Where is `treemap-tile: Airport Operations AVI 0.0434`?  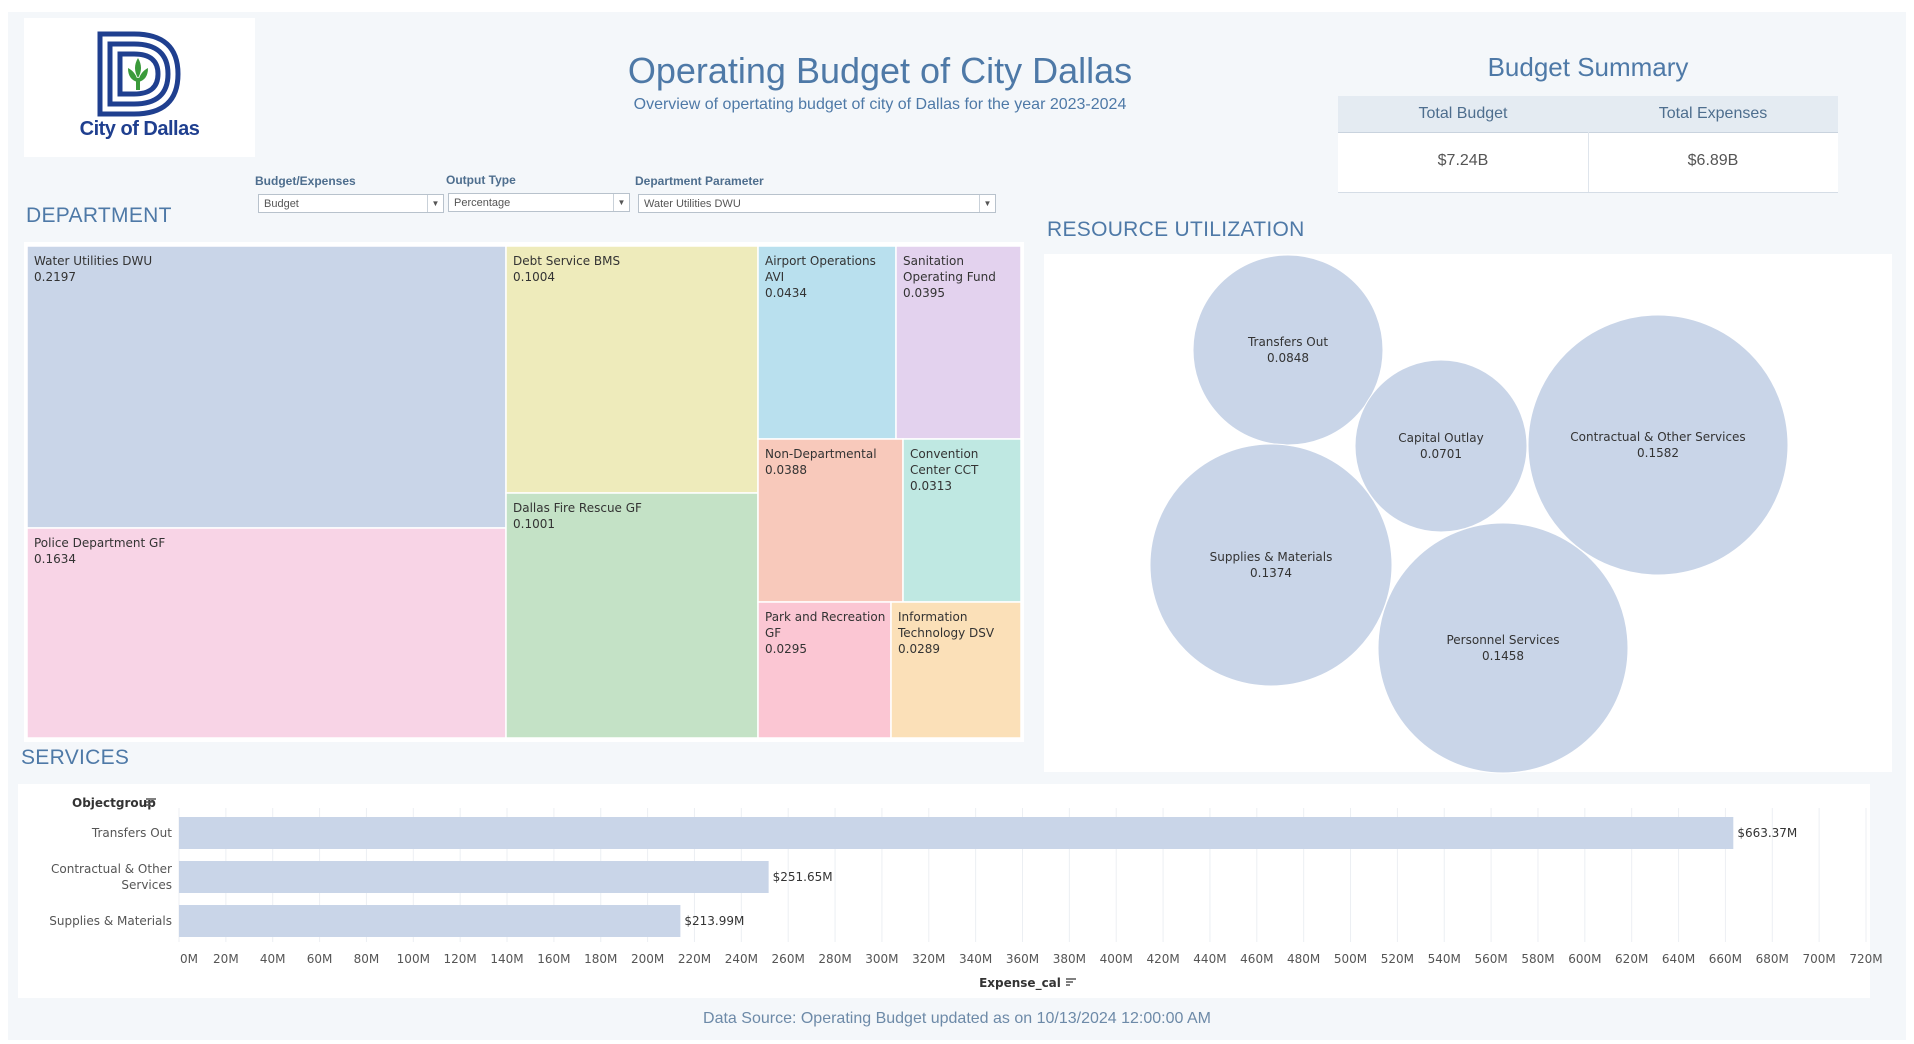 treemap-tile: Airport Operations AVI 0.0434 is located at coordinates (827, 342).